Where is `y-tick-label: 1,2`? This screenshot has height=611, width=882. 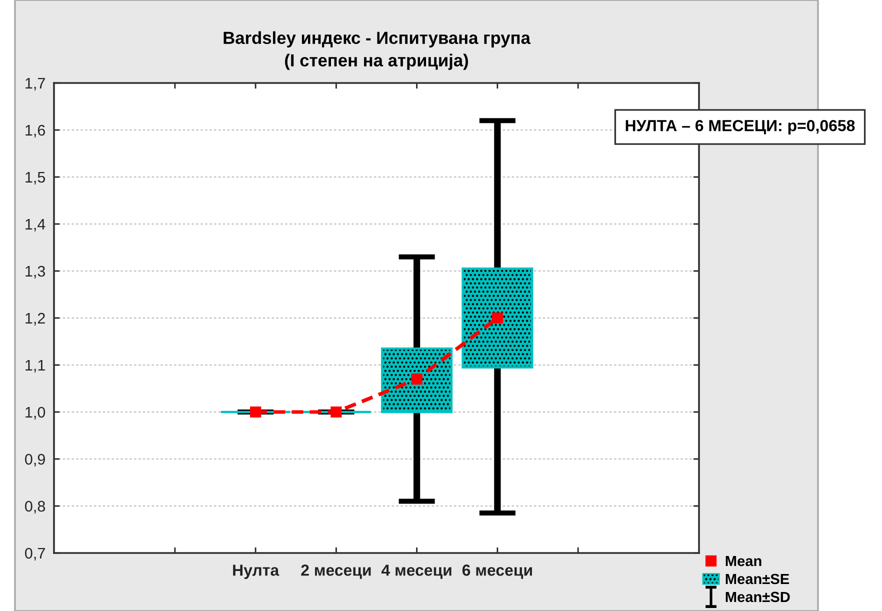 y-tick-label: 1,2 is located at coordinates (35, 319).